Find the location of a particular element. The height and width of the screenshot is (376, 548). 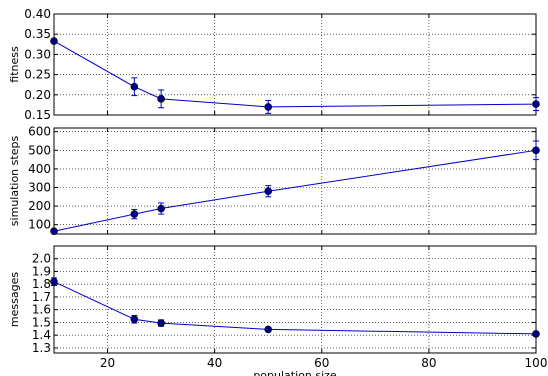

x-tick-label: 60 is located at coordinates (321, 363).